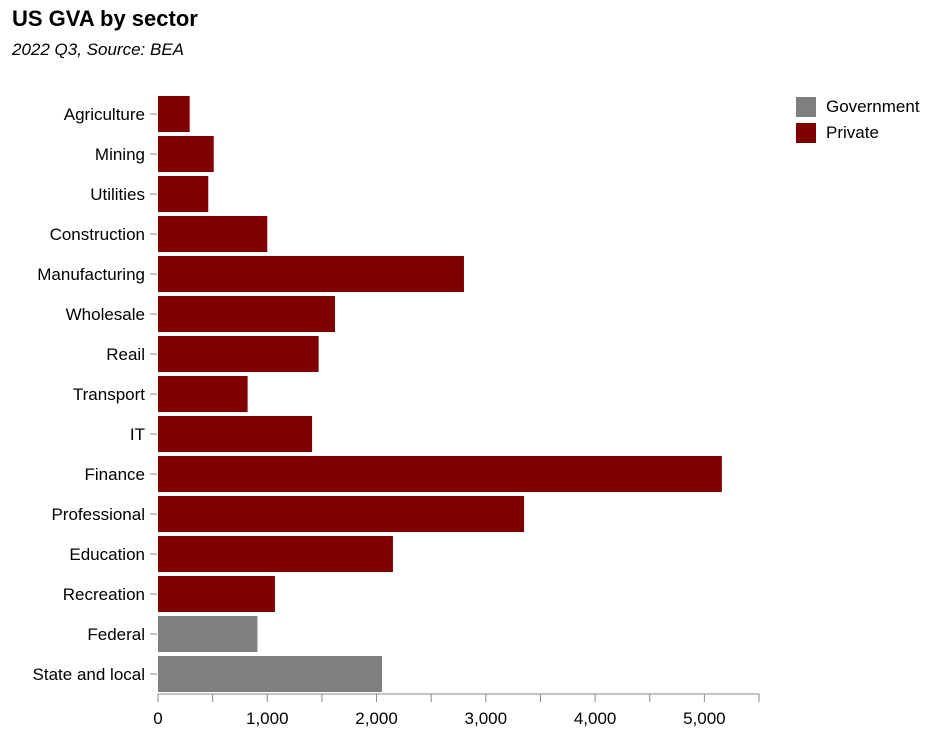 This screenshot has height=738, width=948. Describe the element at coordinates (247, 314) in the screenshot. I see `bar-wholesale` at that location.